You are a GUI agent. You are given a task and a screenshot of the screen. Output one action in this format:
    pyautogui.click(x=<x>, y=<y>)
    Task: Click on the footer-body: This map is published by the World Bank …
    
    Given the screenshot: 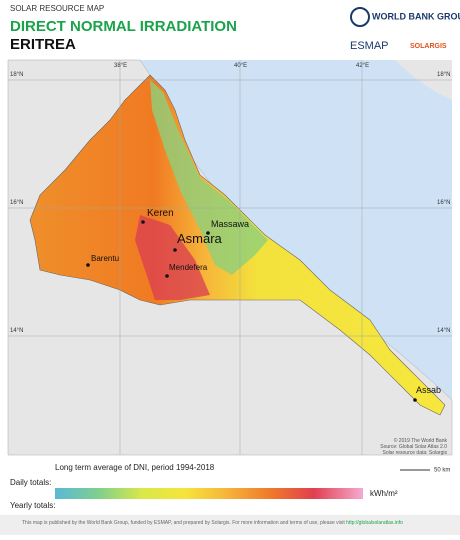 What is the action you would take?
    pyautogui.click(x=184, y=523)
    